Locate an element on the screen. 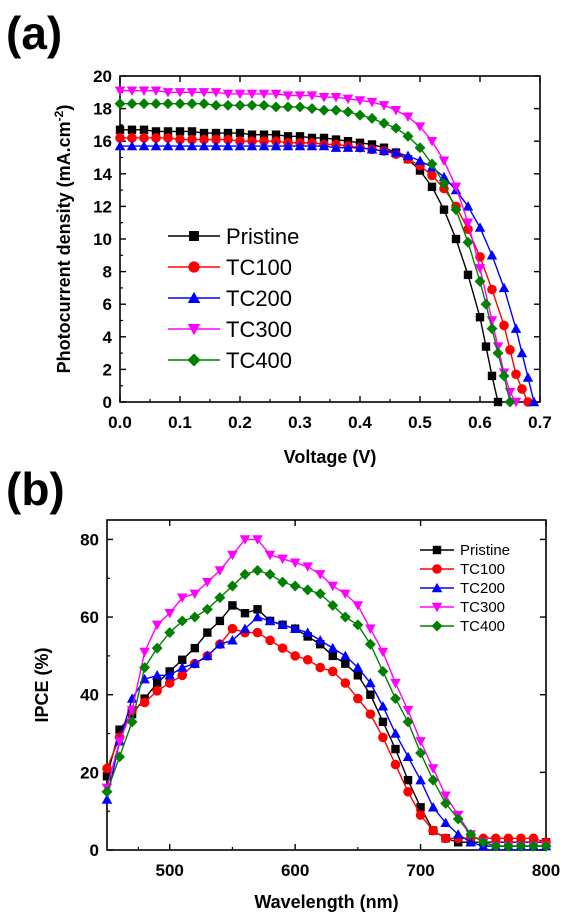 The height and width of the screenshot is (917, 563). chart-a-ytick-label: 0 is located at coordinates (107, 402).